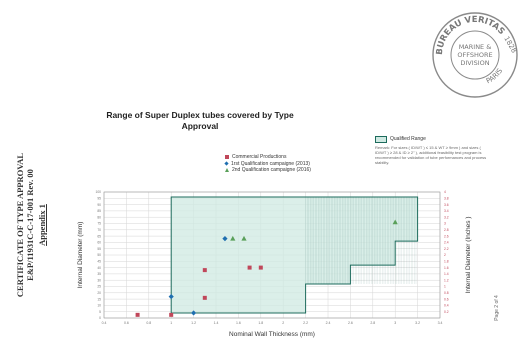 This screenshot has height=354, width=531. Describe the element at coordinates (100, 318) in the screenshot. I see `y-tick-label: 0` at that location.